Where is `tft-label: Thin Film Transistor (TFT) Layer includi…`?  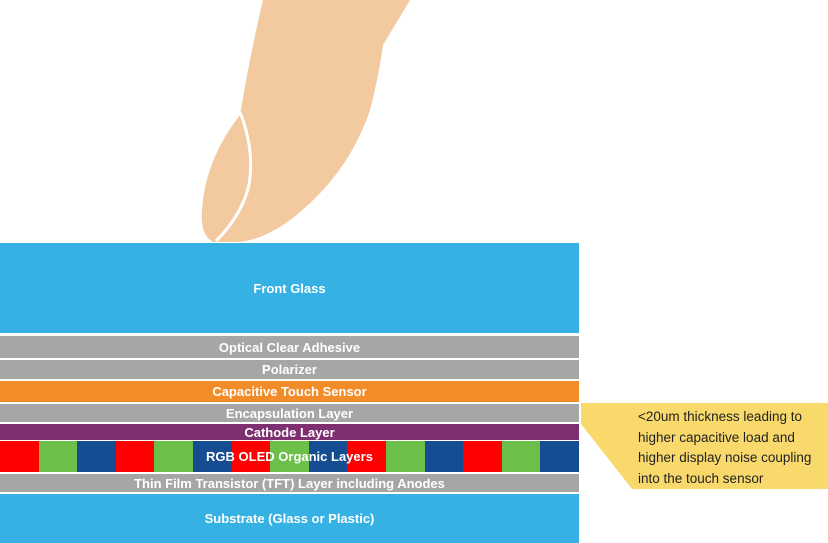
tft-label: Thin Film Transistor (TFT) Layer includi… is located at coordinates (289, 483).